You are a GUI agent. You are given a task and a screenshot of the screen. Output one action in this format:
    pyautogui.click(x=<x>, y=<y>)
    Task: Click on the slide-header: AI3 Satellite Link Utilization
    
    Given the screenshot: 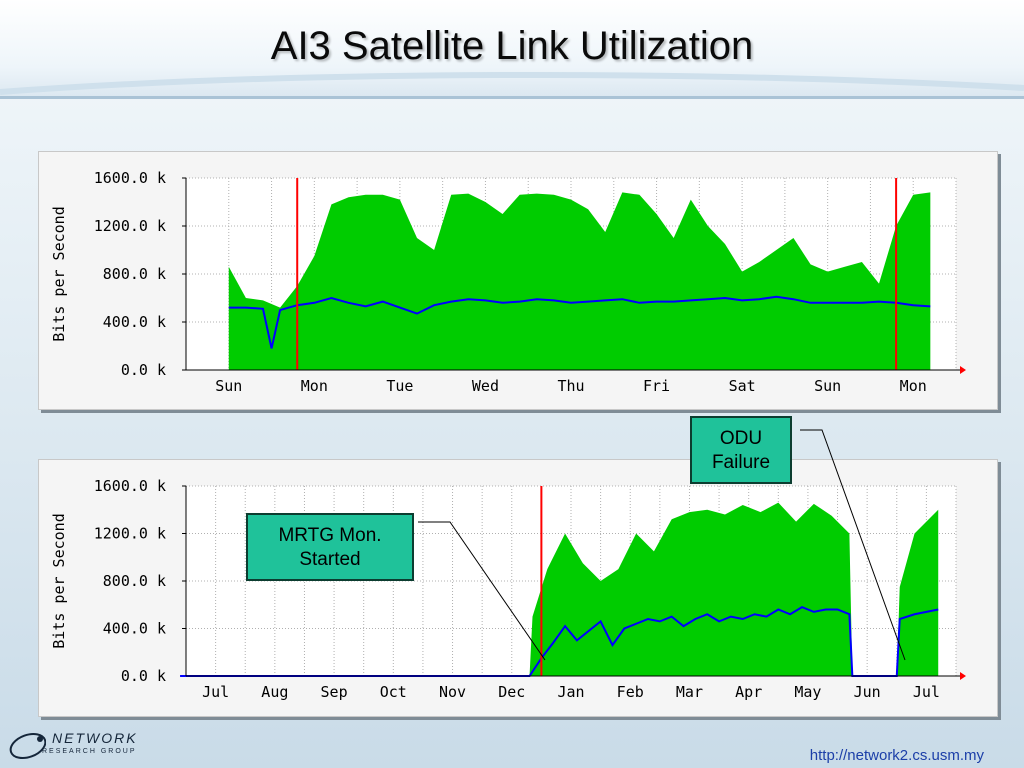 What is the action you would take?
    pyautogui.click(x=512, y=49)
    